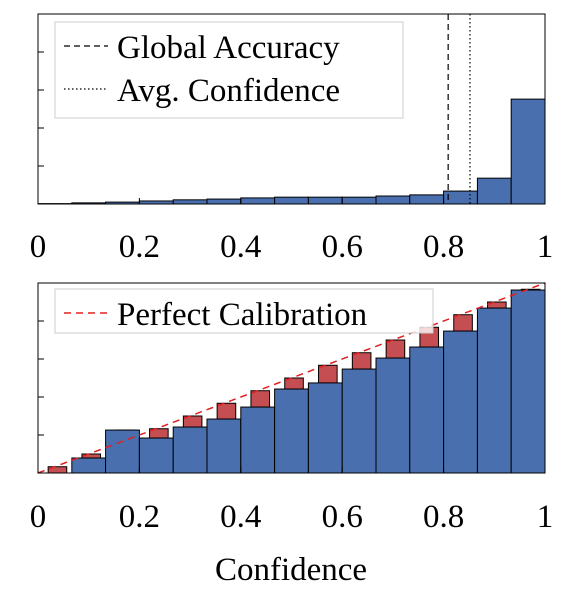  I want to click on legend-label: Perfect Calibration, so click(242, 315).